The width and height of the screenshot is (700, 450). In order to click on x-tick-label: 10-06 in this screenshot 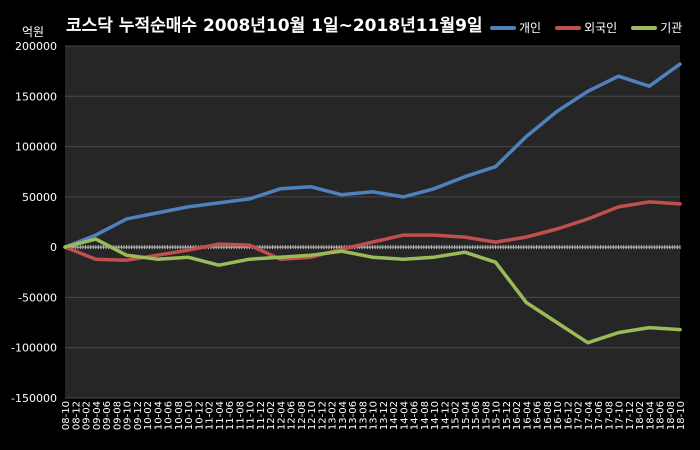, I will do `click(169, 415)`.